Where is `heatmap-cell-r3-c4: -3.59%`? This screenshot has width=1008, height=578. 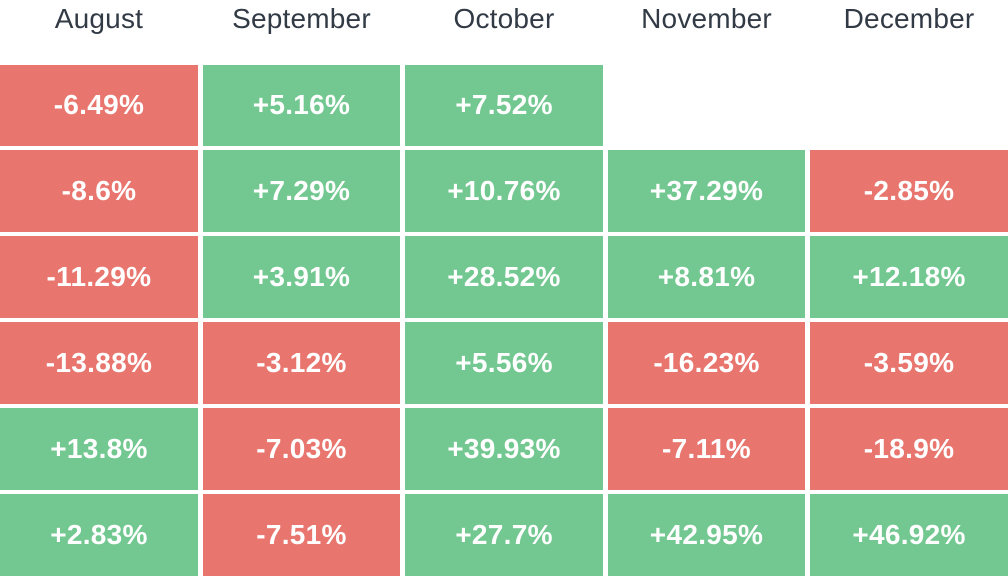 heatmap-cell-r3-c4: -3.59% is located at coordinates (909, 363).